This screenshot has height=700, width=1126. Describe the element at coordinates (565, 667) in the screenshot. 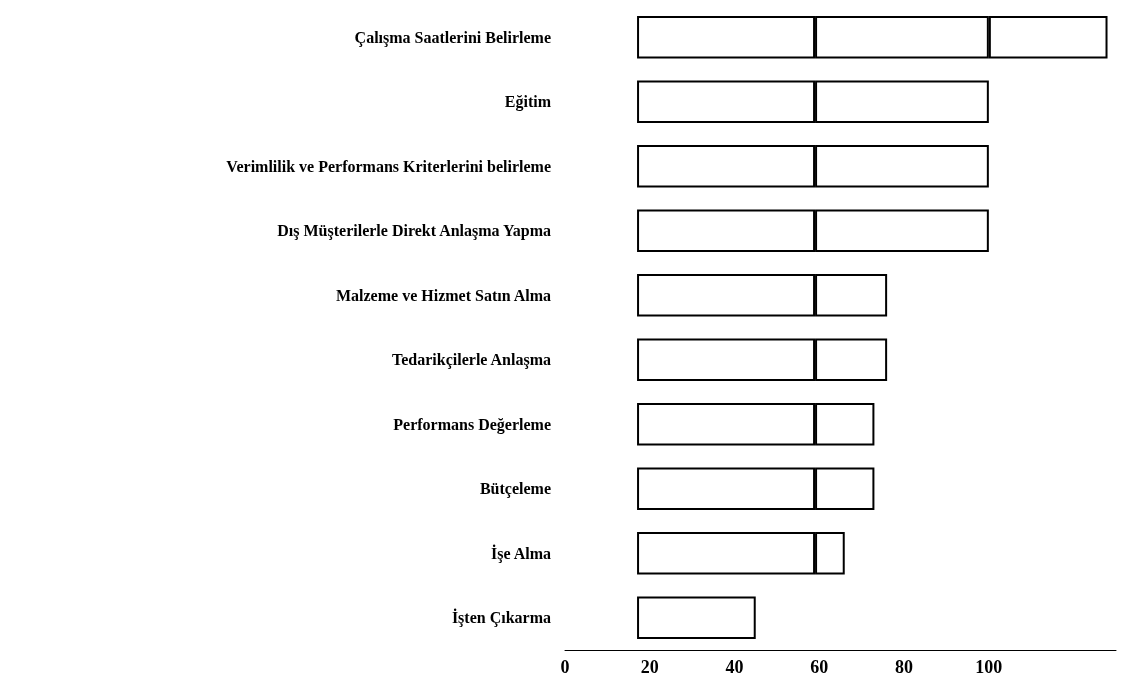

I see `x-tick-label: 0` at that location.